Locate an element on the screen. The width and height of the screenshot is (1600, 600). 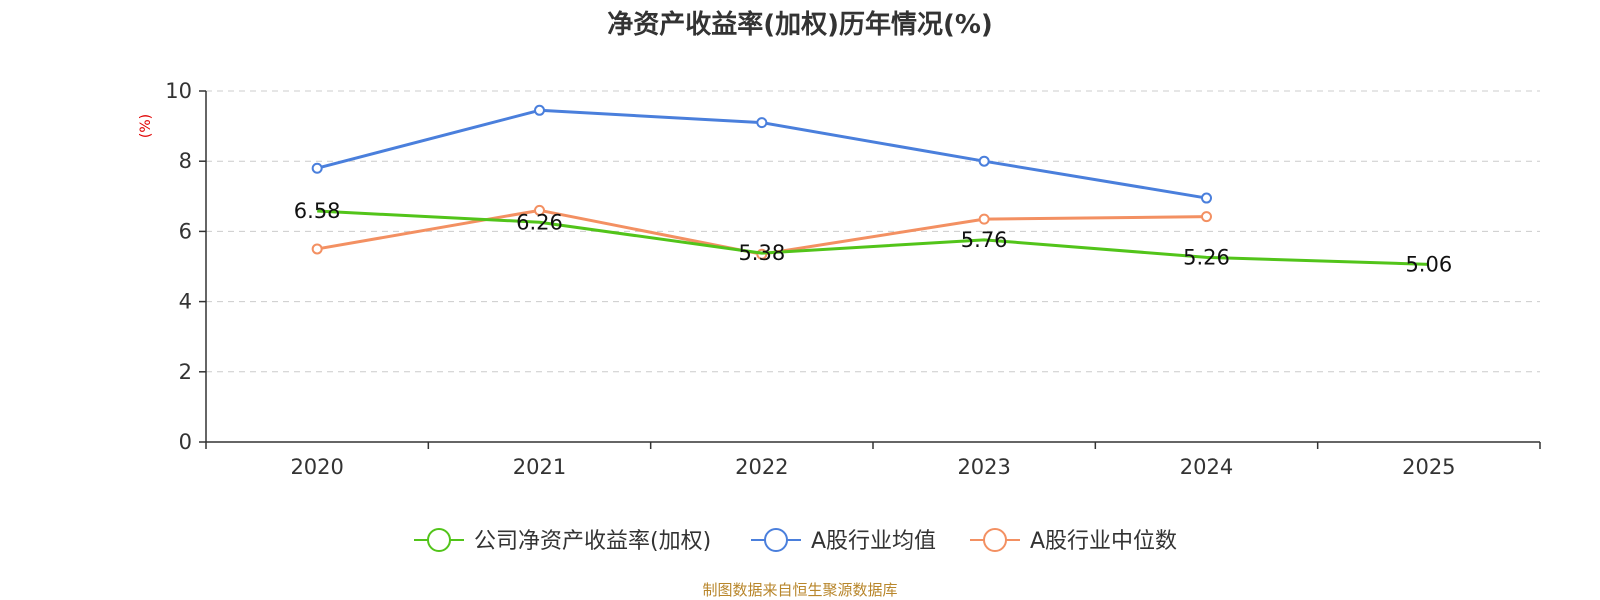
chart-title: 净资产收益率(加权)历年情况(%) is located at coordinates (800, 24).